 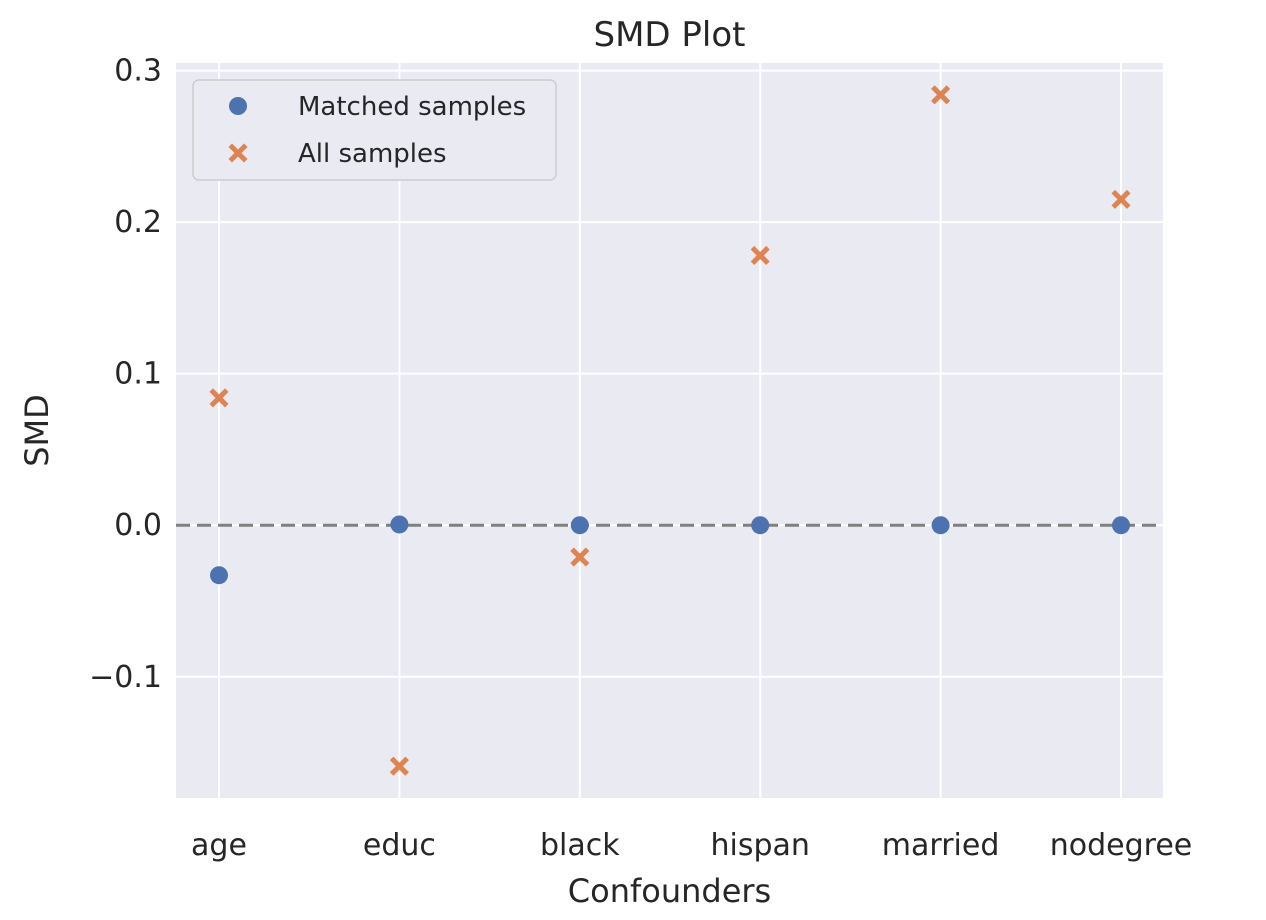 I want to click on legend-label: All samples, so click(x=372, y=154).